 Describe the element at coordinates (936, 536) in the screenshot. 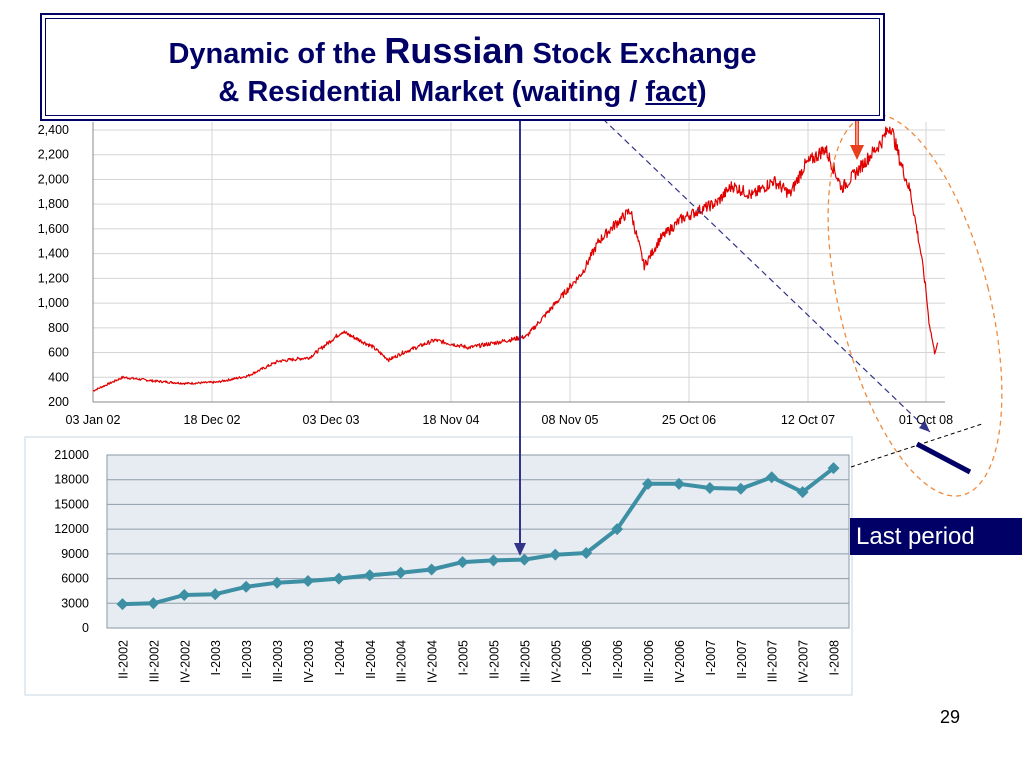

I see `last-period-label: Last period` at that location.